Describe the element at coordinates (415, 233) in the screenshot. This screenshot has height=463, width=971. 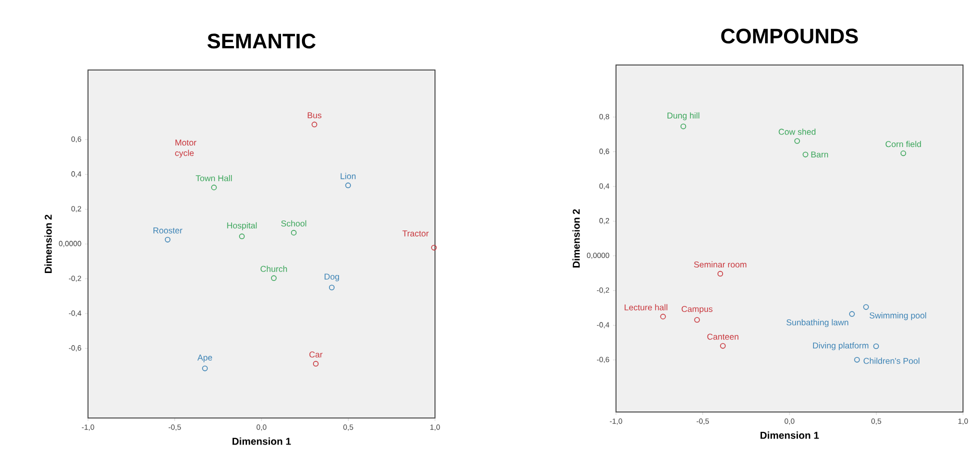
I see `series-label: Tractor` at that location.